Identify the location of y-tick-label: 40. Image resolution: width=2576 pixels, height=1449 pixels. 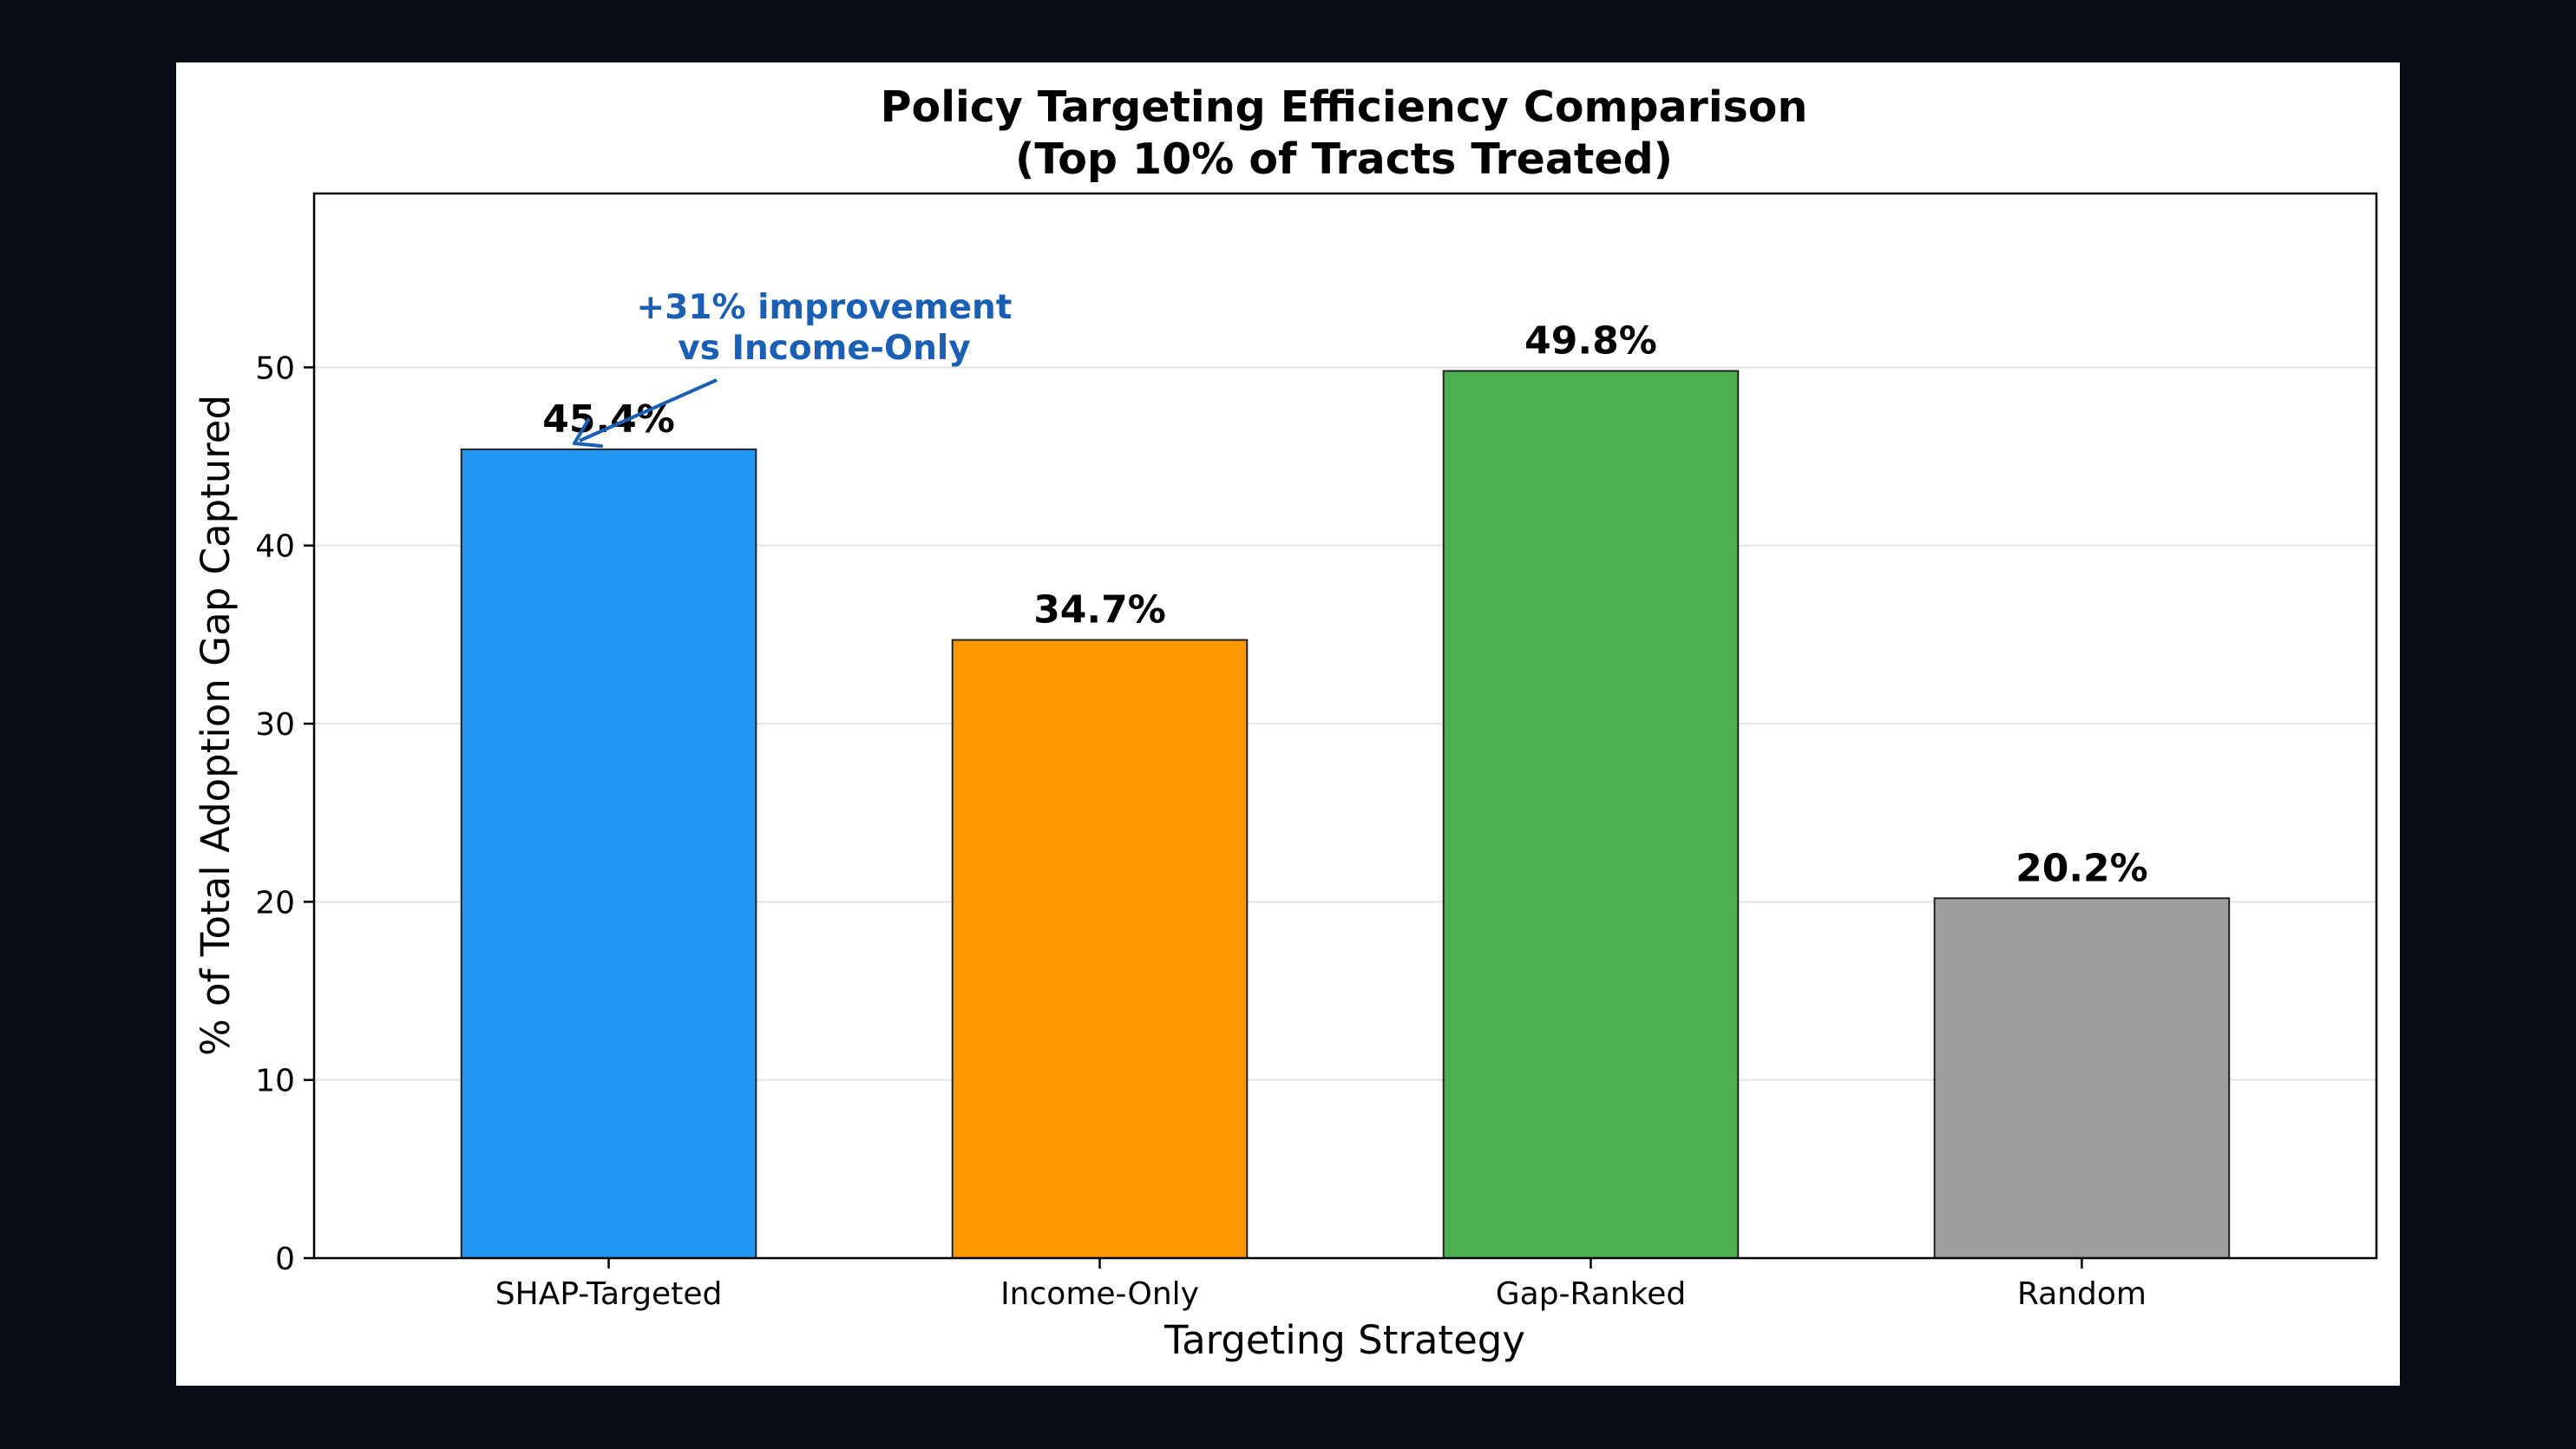
(275, 547).